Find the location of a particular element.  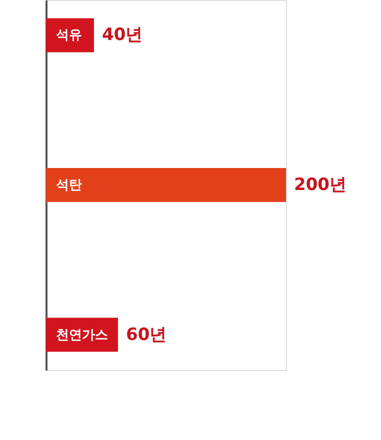

y-tick-label: 석탄 is located at coordinates (69, 185).